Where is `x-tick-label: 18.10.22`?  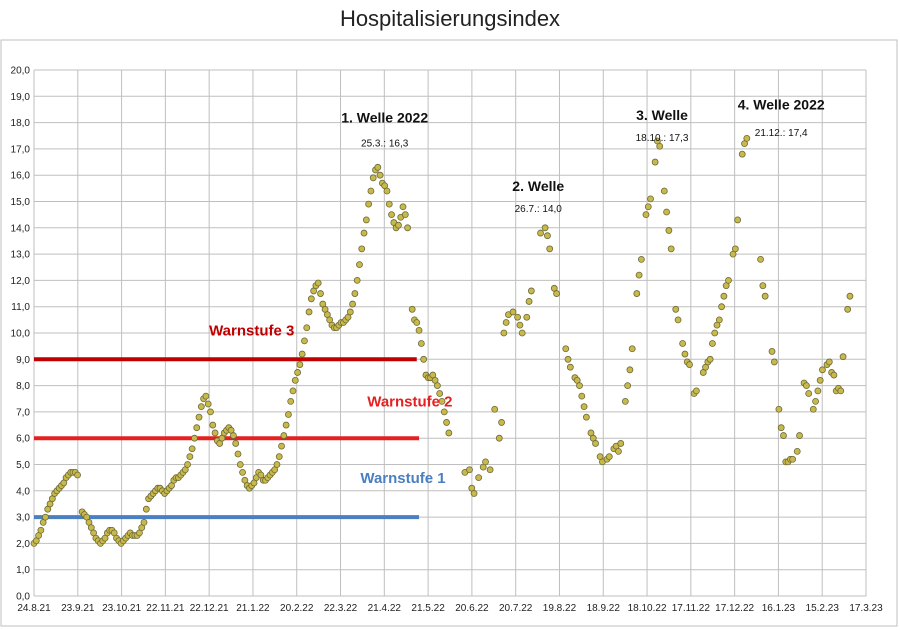 x-tick-label: 18.10.22 is located at coordinates (647, 608).